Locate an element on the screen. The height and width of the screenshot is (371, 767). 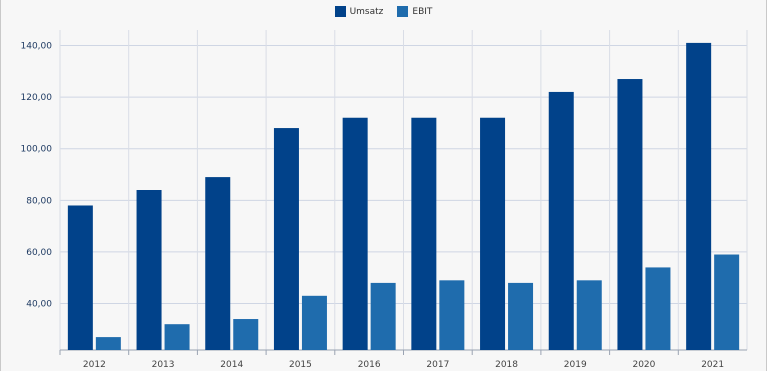
bar-ebit-2017 is located at coordinates (452, 315).